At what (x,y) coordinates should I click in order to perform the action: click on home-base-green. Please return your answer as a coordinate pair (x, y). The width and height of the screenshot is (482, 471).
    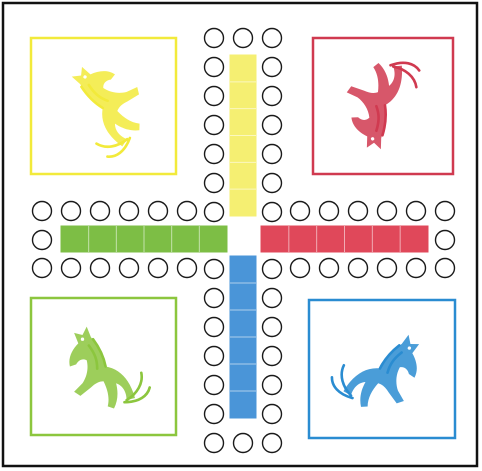
    Looking at the image, I should click on (103, 366).